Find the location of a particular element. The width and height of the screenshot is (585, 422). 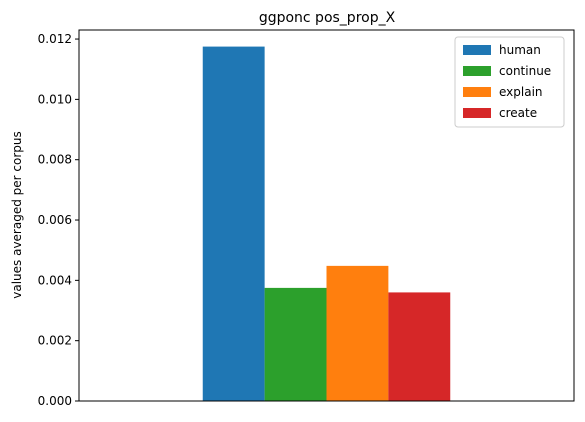

y-tick-label: 0.002 is located at coordinates (55, 341).